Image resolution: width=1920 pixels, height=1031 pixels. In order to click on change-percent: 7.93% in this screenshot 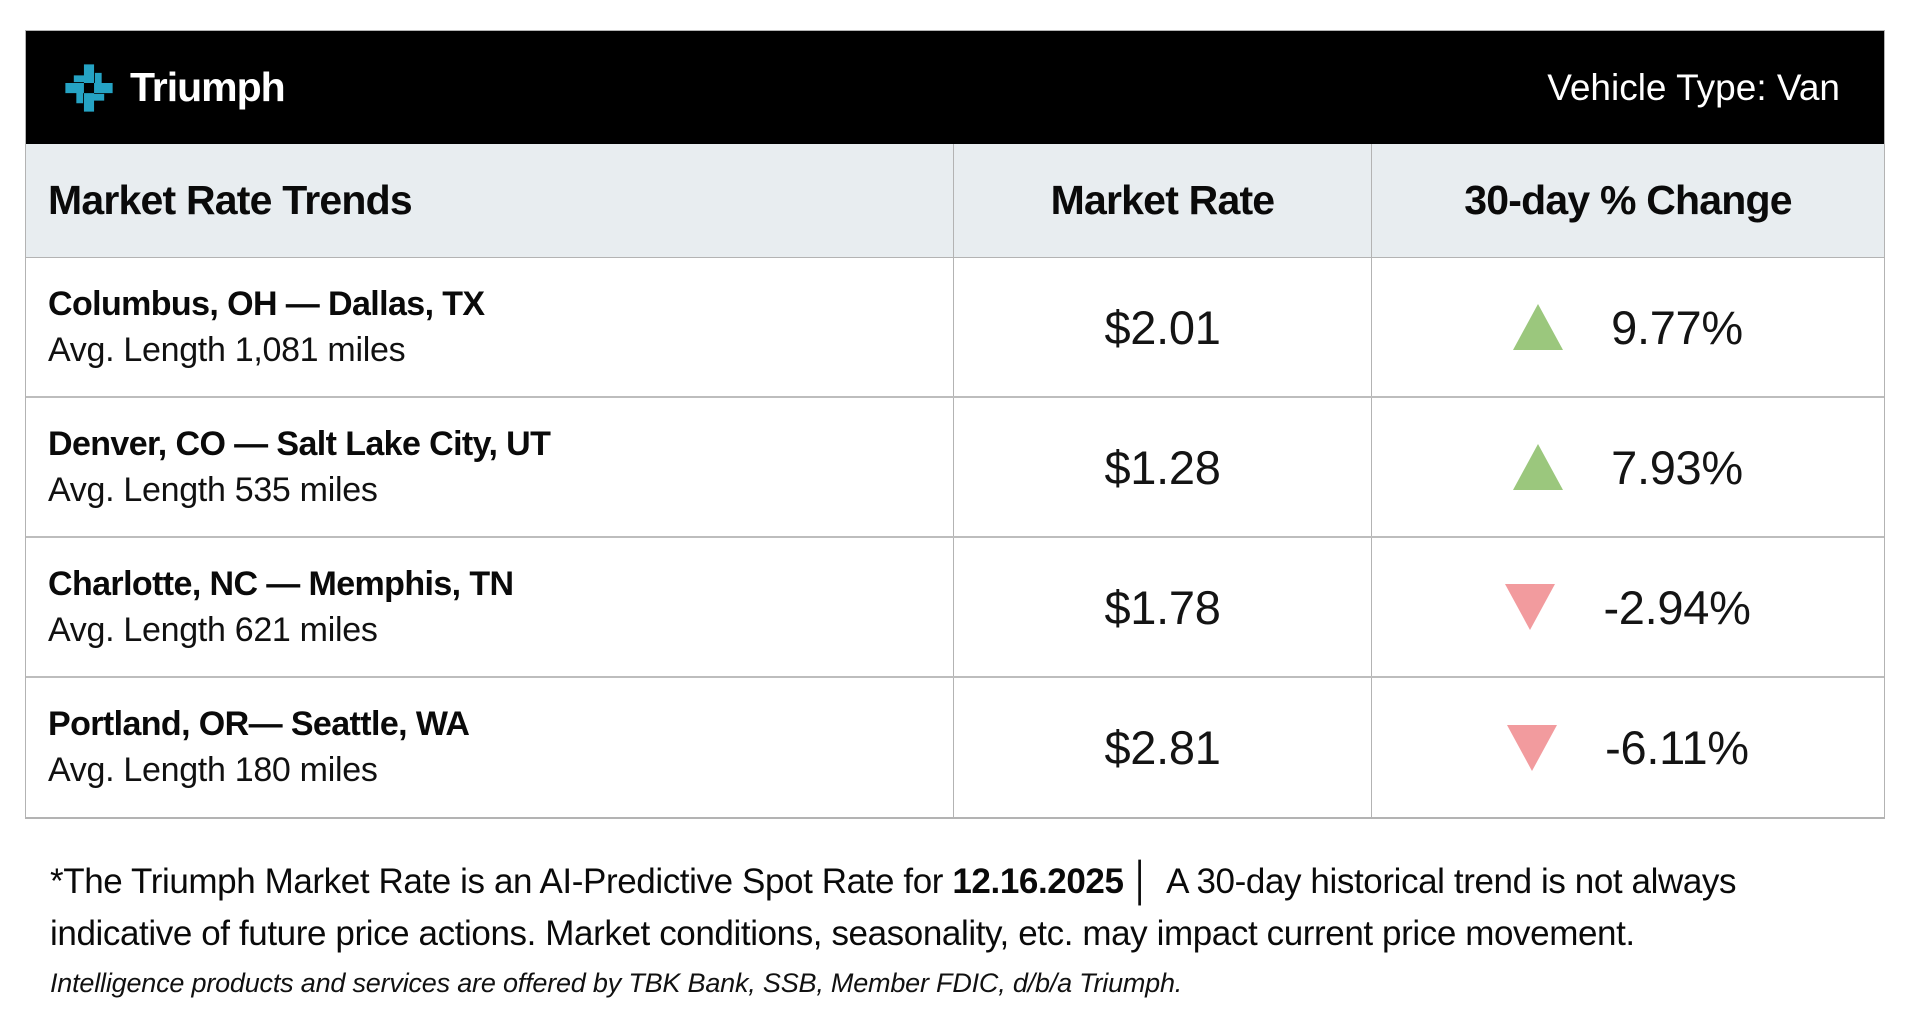, I will do `click(1677, 467)`.